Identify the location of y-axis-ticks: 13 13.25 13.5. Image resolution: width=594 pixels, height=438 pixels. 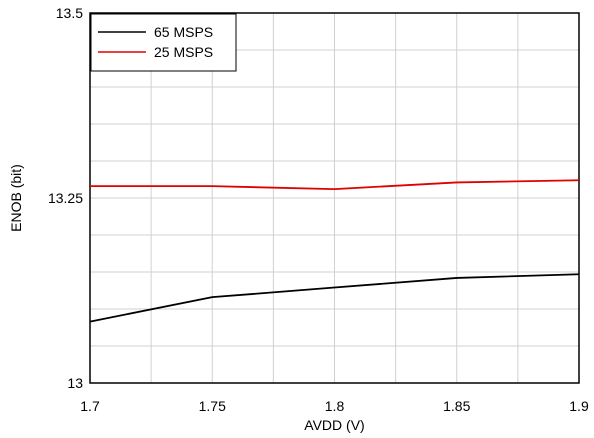
(65, 198).